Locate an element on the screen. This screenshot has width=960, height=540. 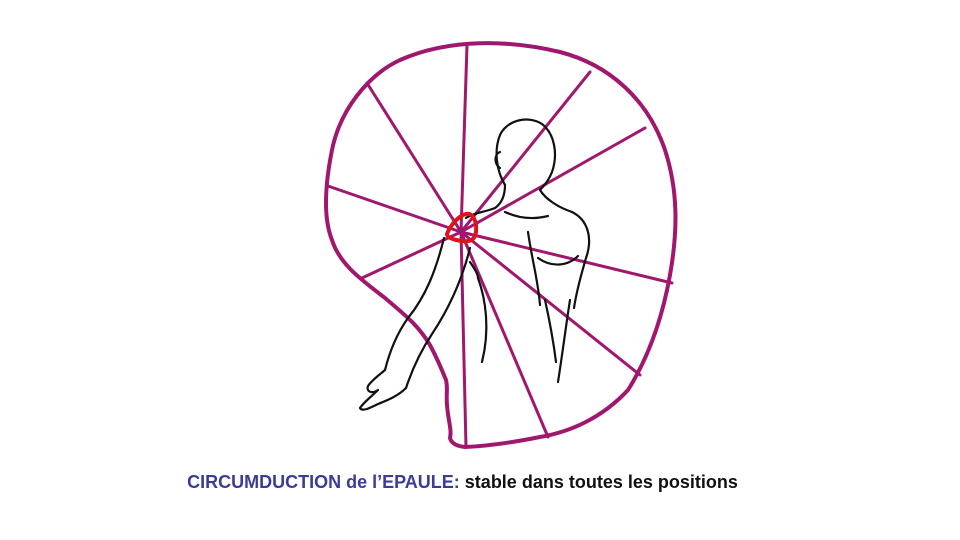
arm-lower-edge is located at coordinates (438, 318).